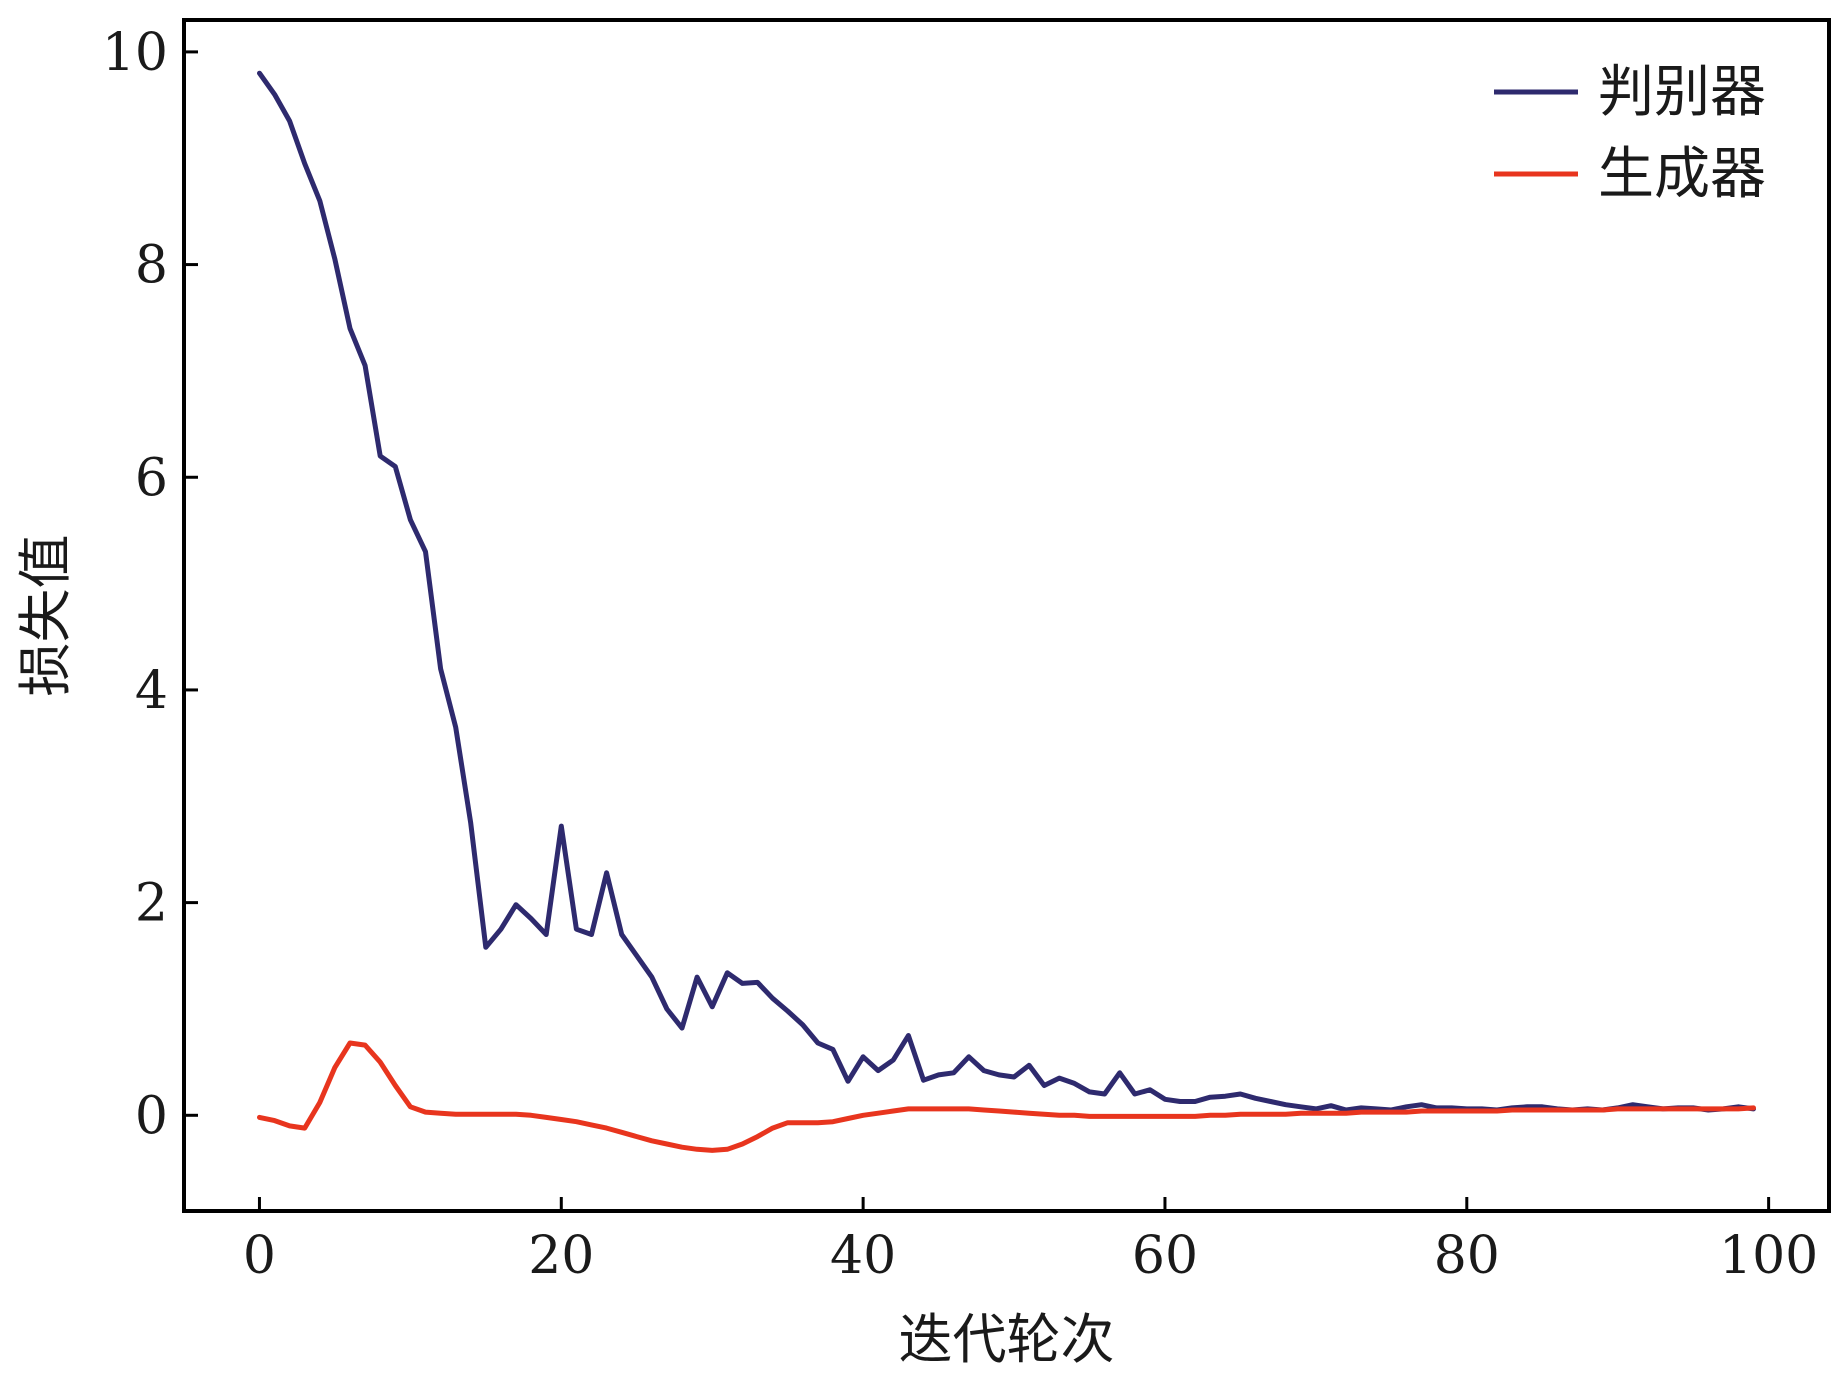  Describe the element at coordinates (151, 904) in the screenshot. I see `y-tick-label: 2` at that location.